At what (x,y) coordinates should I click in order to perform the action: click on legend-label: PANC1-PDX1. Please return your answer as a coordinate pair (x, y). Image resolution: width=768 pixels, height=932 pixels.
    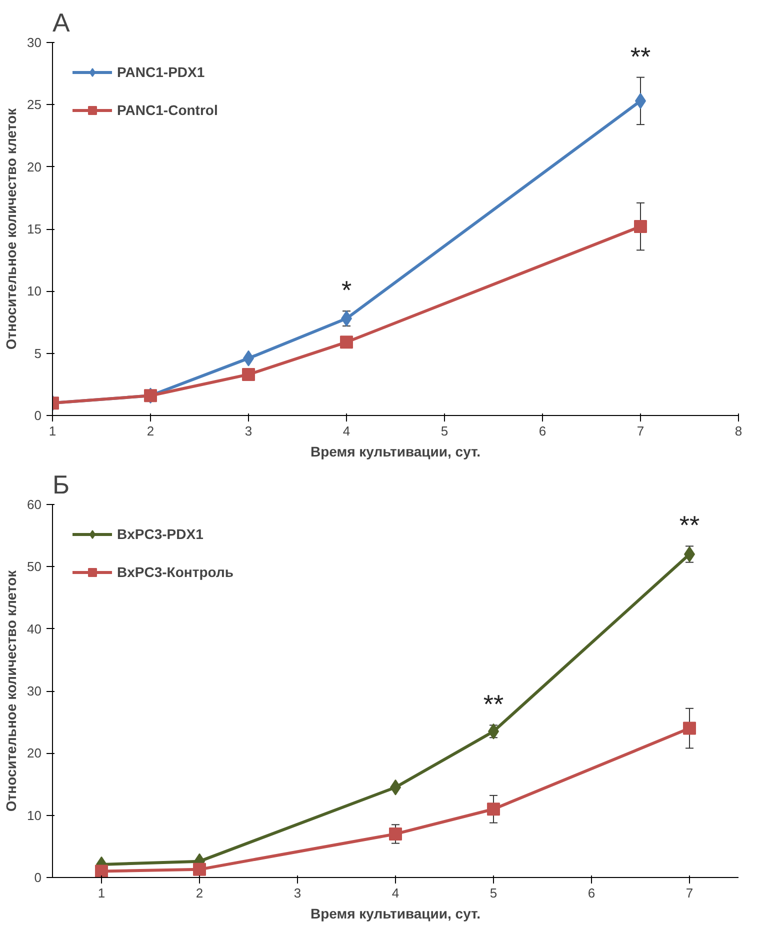
    Looking at the image, I should click on (161, 72).